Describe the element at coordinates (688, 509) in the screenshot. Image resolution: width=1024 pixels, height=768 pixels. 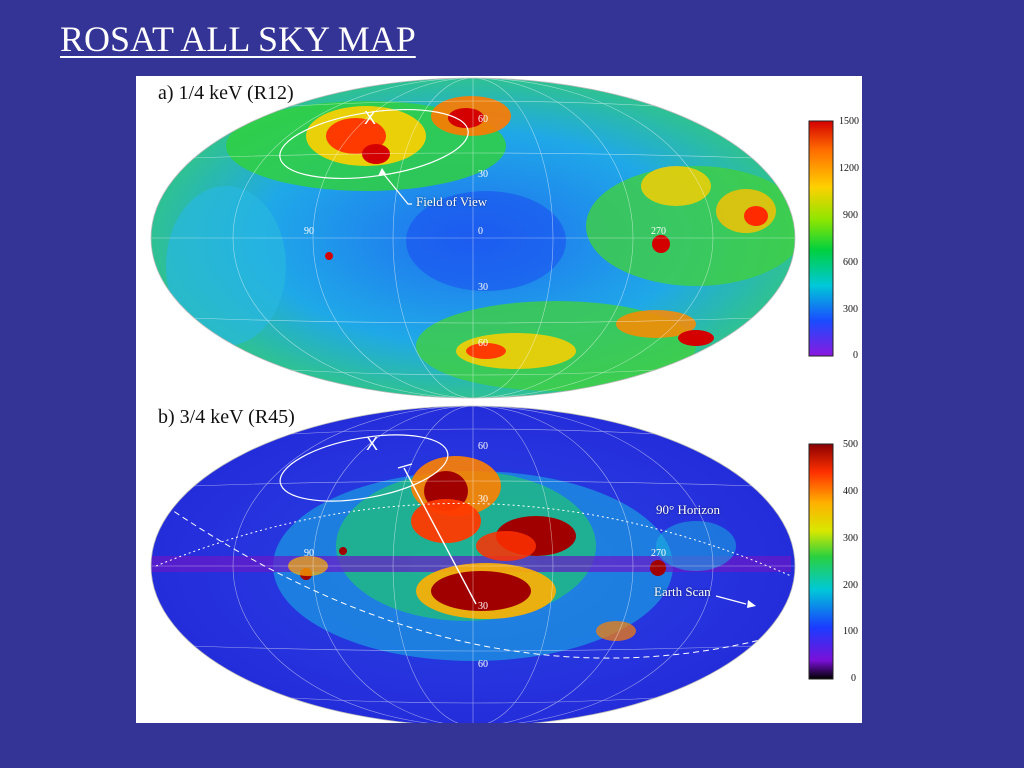
I see `horizon-label: 90° Horizon` at that location.